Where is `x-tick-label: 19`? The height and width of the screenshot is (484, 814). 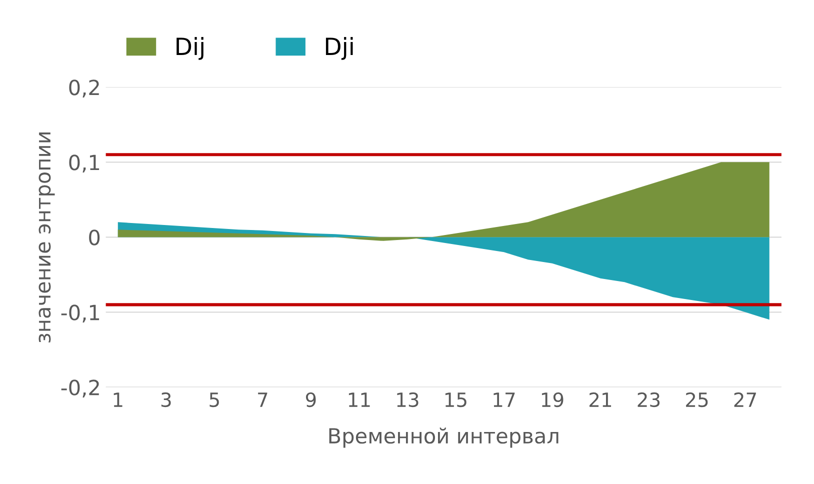
x-tick-label: 19 is located at coordinates (553, 400).